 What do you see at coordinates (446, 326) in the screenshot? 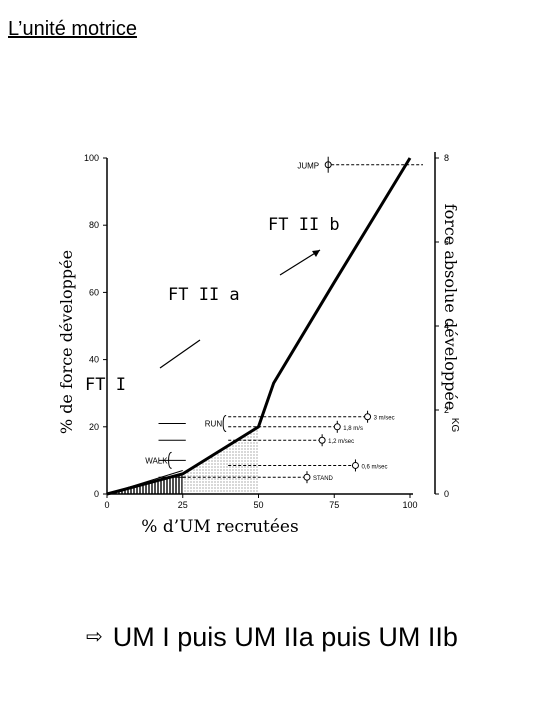
I see `y-right-tick-label: 4` at bounding box center [446, 326].